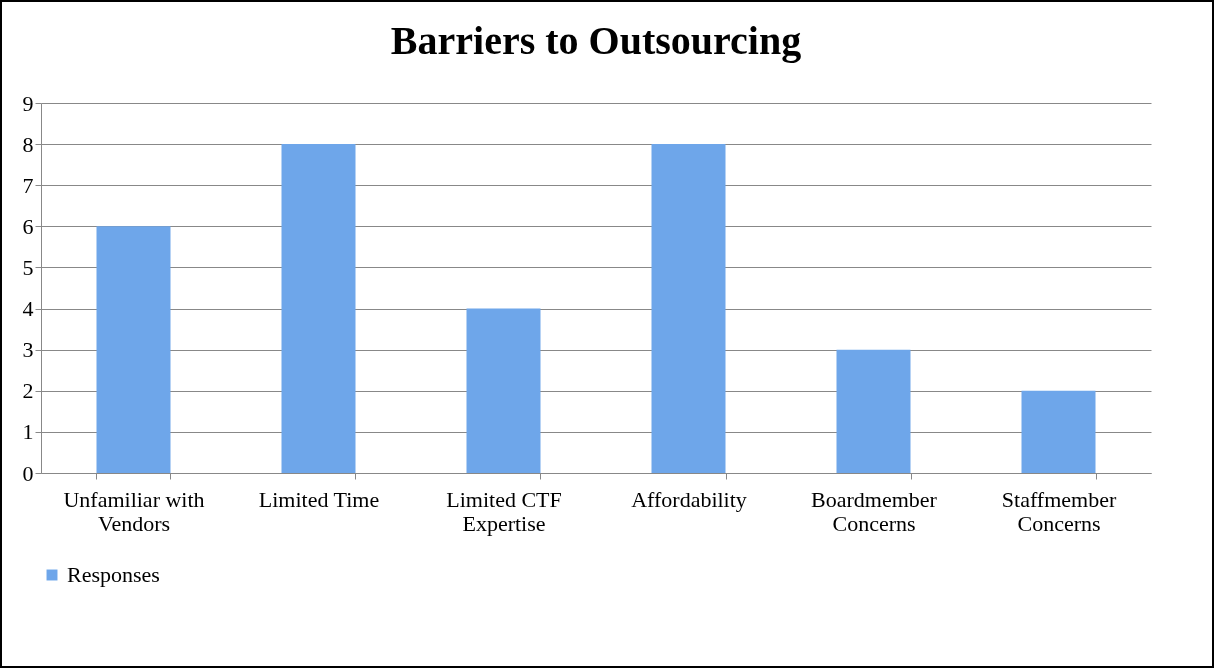 The image size is (1216, 670). What do you see at coordinates (319, 499) in the screenshot?
I see `x-tick-label: Limited Time` at bounding box center [319, 499].